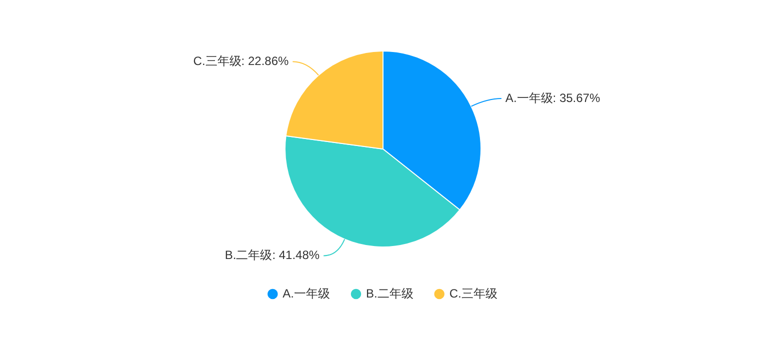 The height and width of the screenshot is (340, 766). I want to click on data-label: C.三年级: 22.86%, so click(241, 61).